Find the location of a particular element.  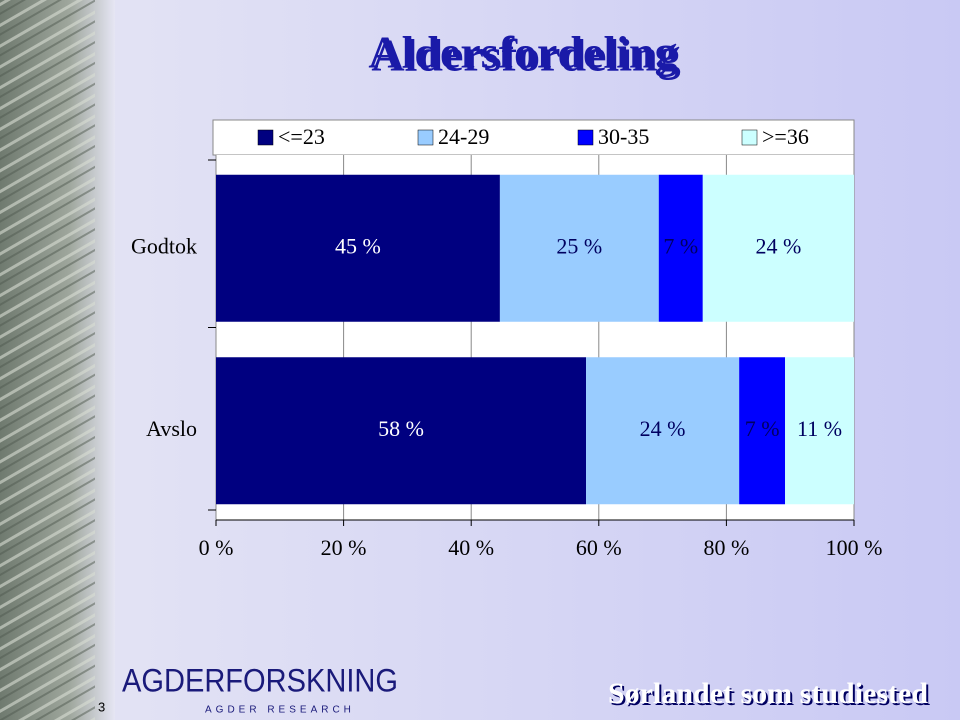

title-shadow: Aldersfordeling is located at coordinates (525, 55).